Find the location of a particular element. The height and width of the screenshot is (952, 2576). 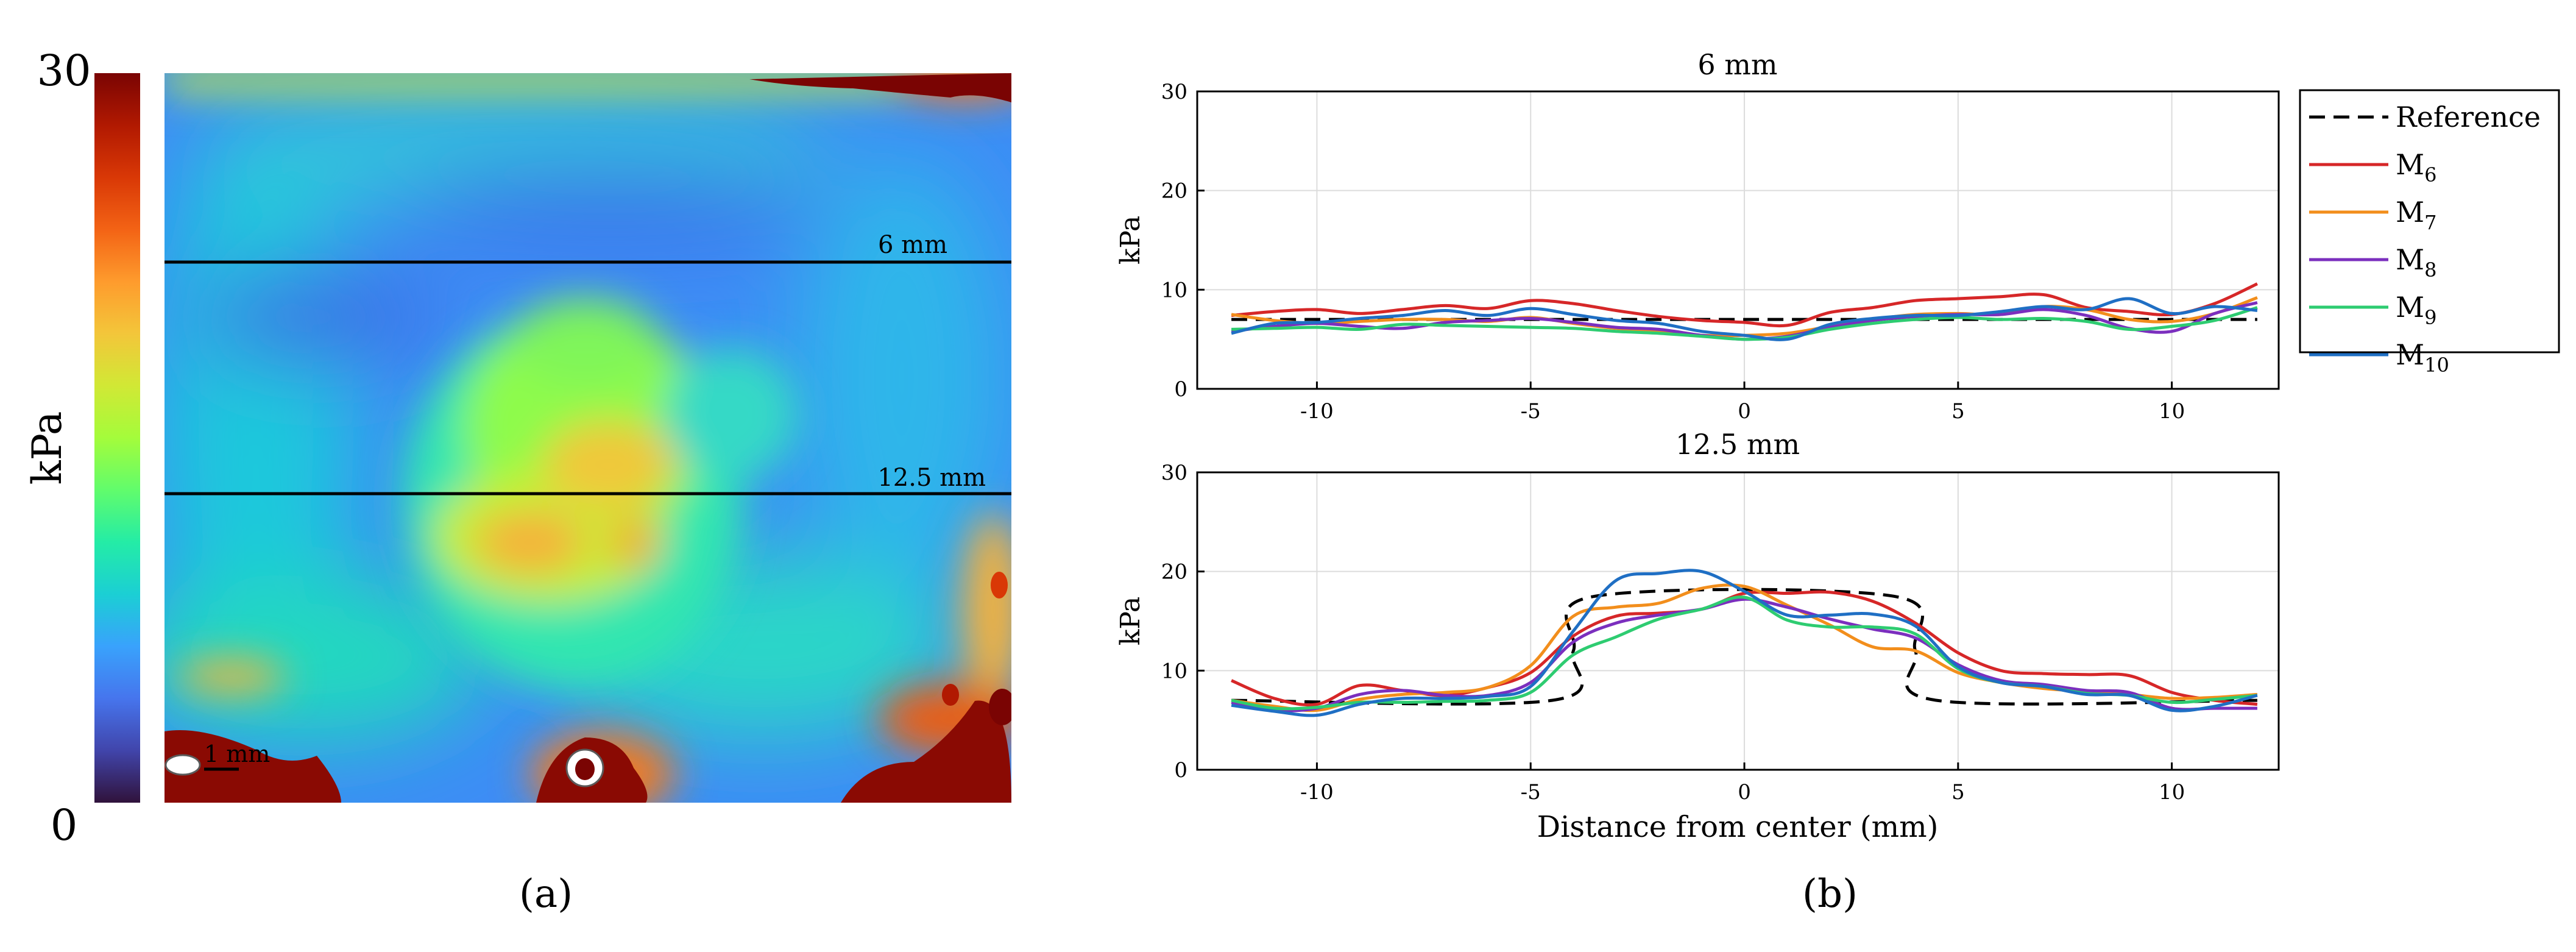

colorbar is located at coordinates (117, 438).